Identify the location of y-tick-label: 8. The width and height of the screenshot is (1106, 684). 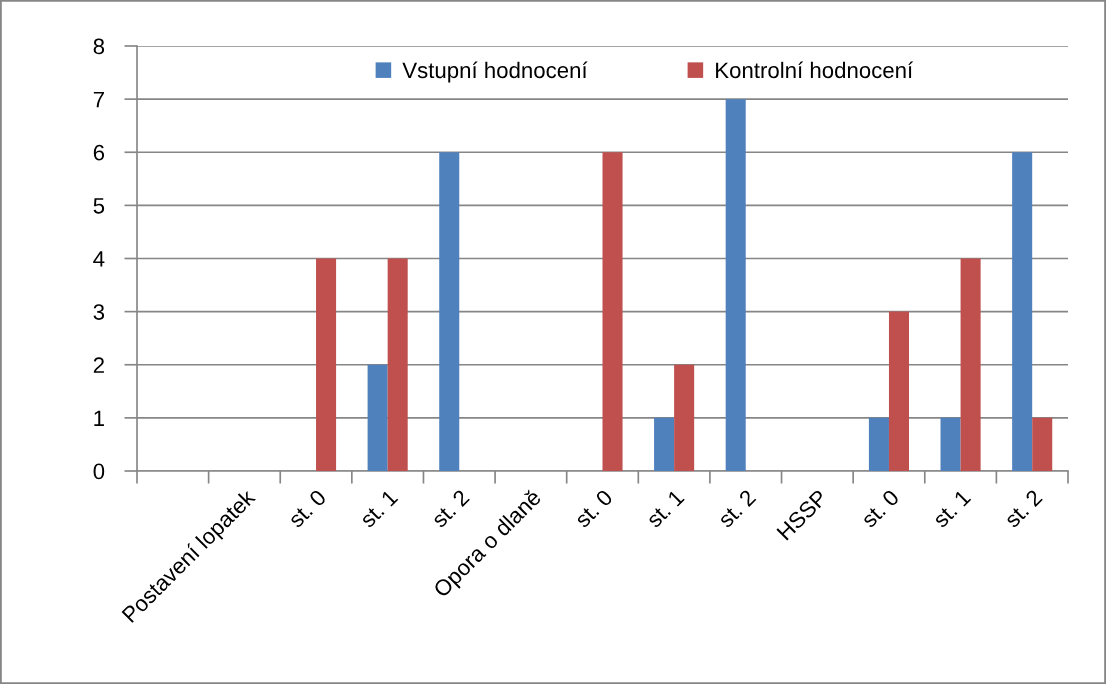
(99, 46).